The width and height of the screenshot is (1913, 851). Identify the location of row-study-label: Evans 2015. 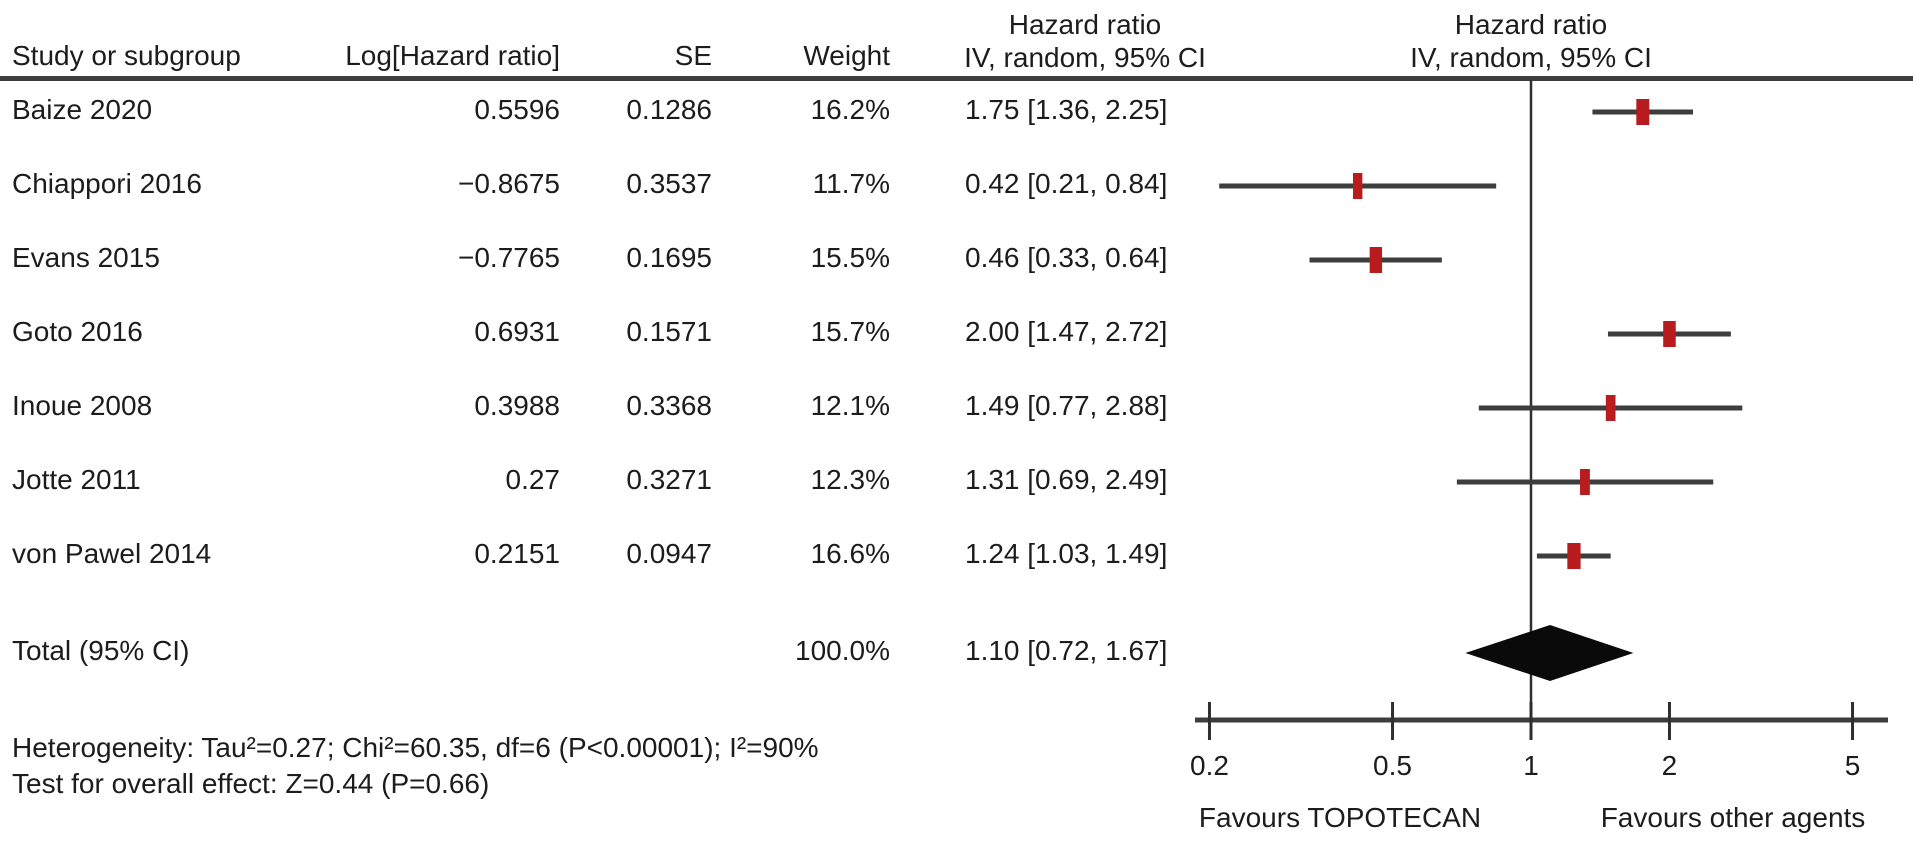
(86, 257).